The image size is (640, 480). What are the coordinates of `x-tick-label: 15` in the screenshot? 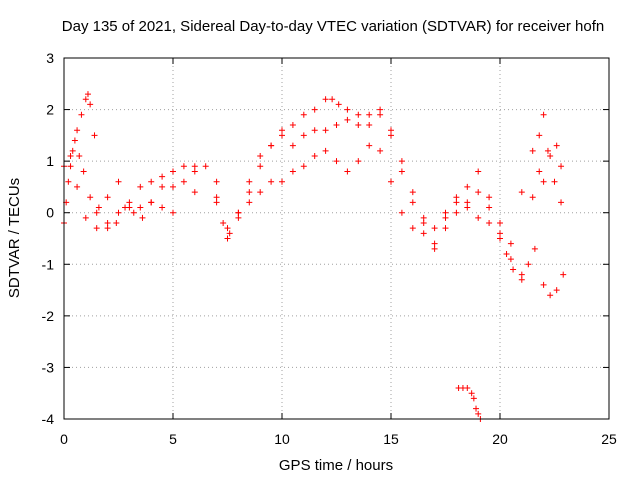 It's located at (391, 439).